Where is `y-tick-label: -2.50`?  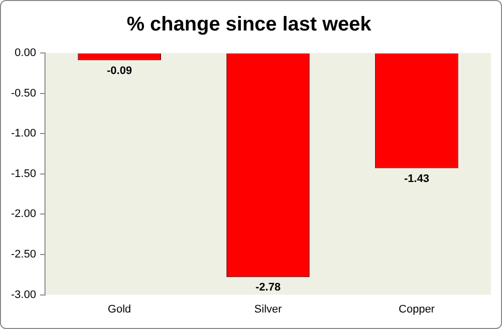 y-tick-label: -2.50 is located at coordinates (23, 254).